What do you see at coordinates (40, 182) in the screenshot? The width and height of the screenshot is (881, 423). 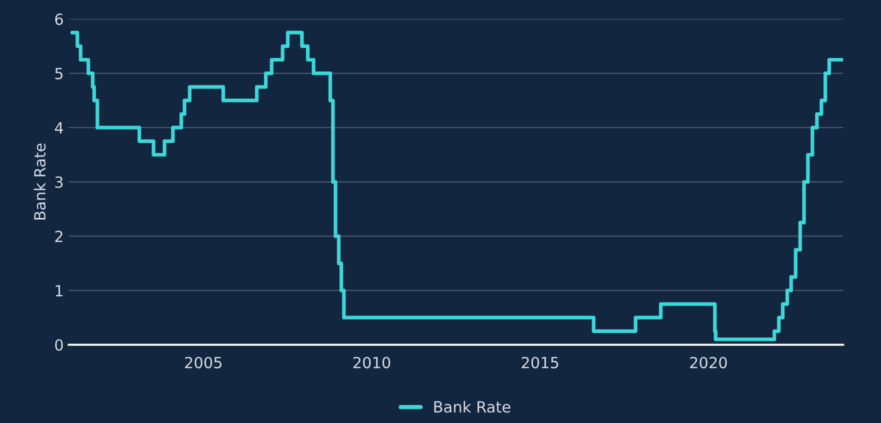 I see `y-axis-title: Bank Rate` at bounding box center [40, 182].